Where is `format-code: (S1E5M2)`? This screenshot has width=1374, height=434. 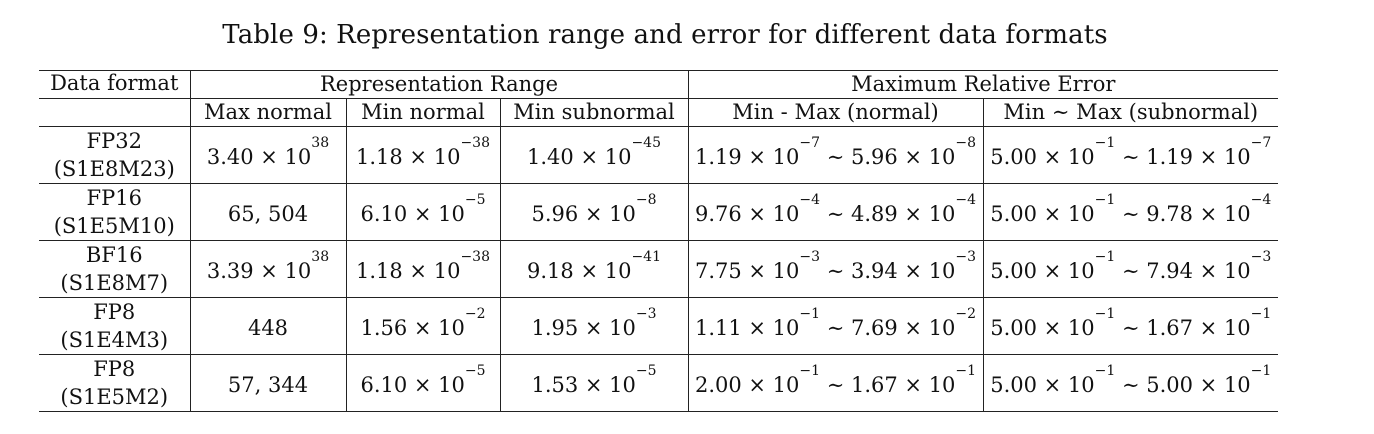 format-code: (S1E5M2) is located at coordinates (114, 397).